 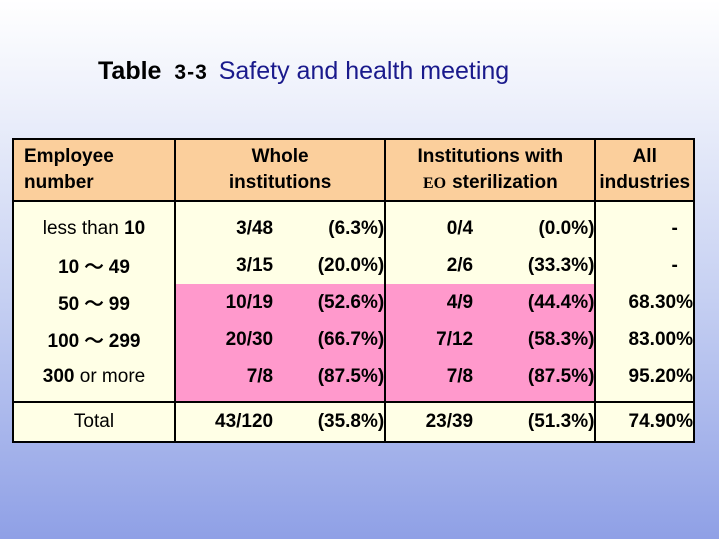 What do you see at coordinates (644, 380) in the screenshot?
I see `all-industries-cell: 95.20%` at bounding box center [644, 380].